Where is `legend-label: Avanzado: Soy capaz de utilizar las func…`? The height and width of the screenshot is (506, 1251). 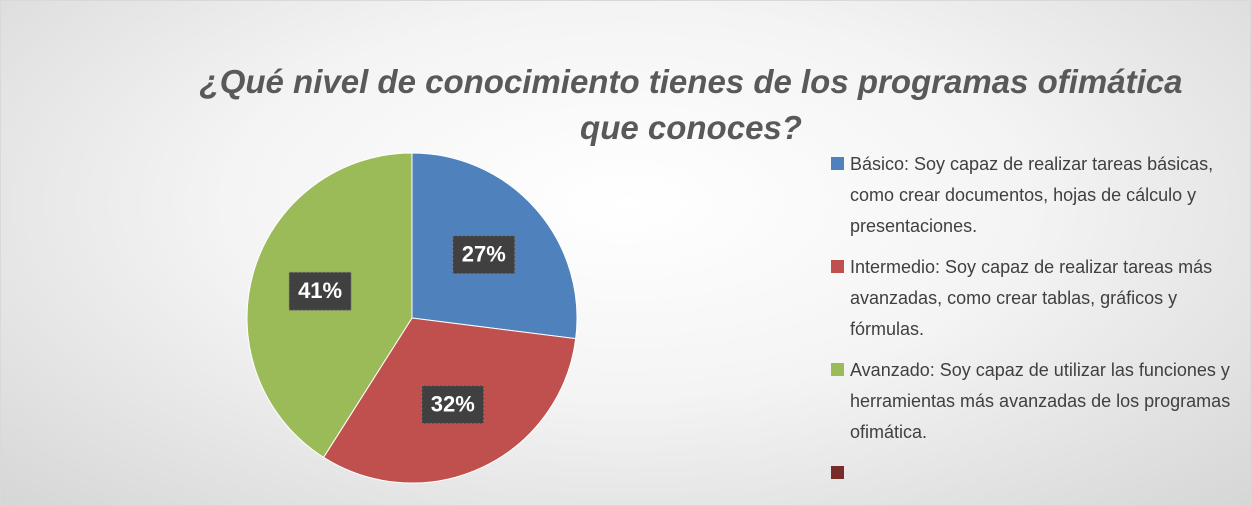 legend-label: Avanzado: Soy capaz de utilizar las func… is located at coordinates (1040, 401).